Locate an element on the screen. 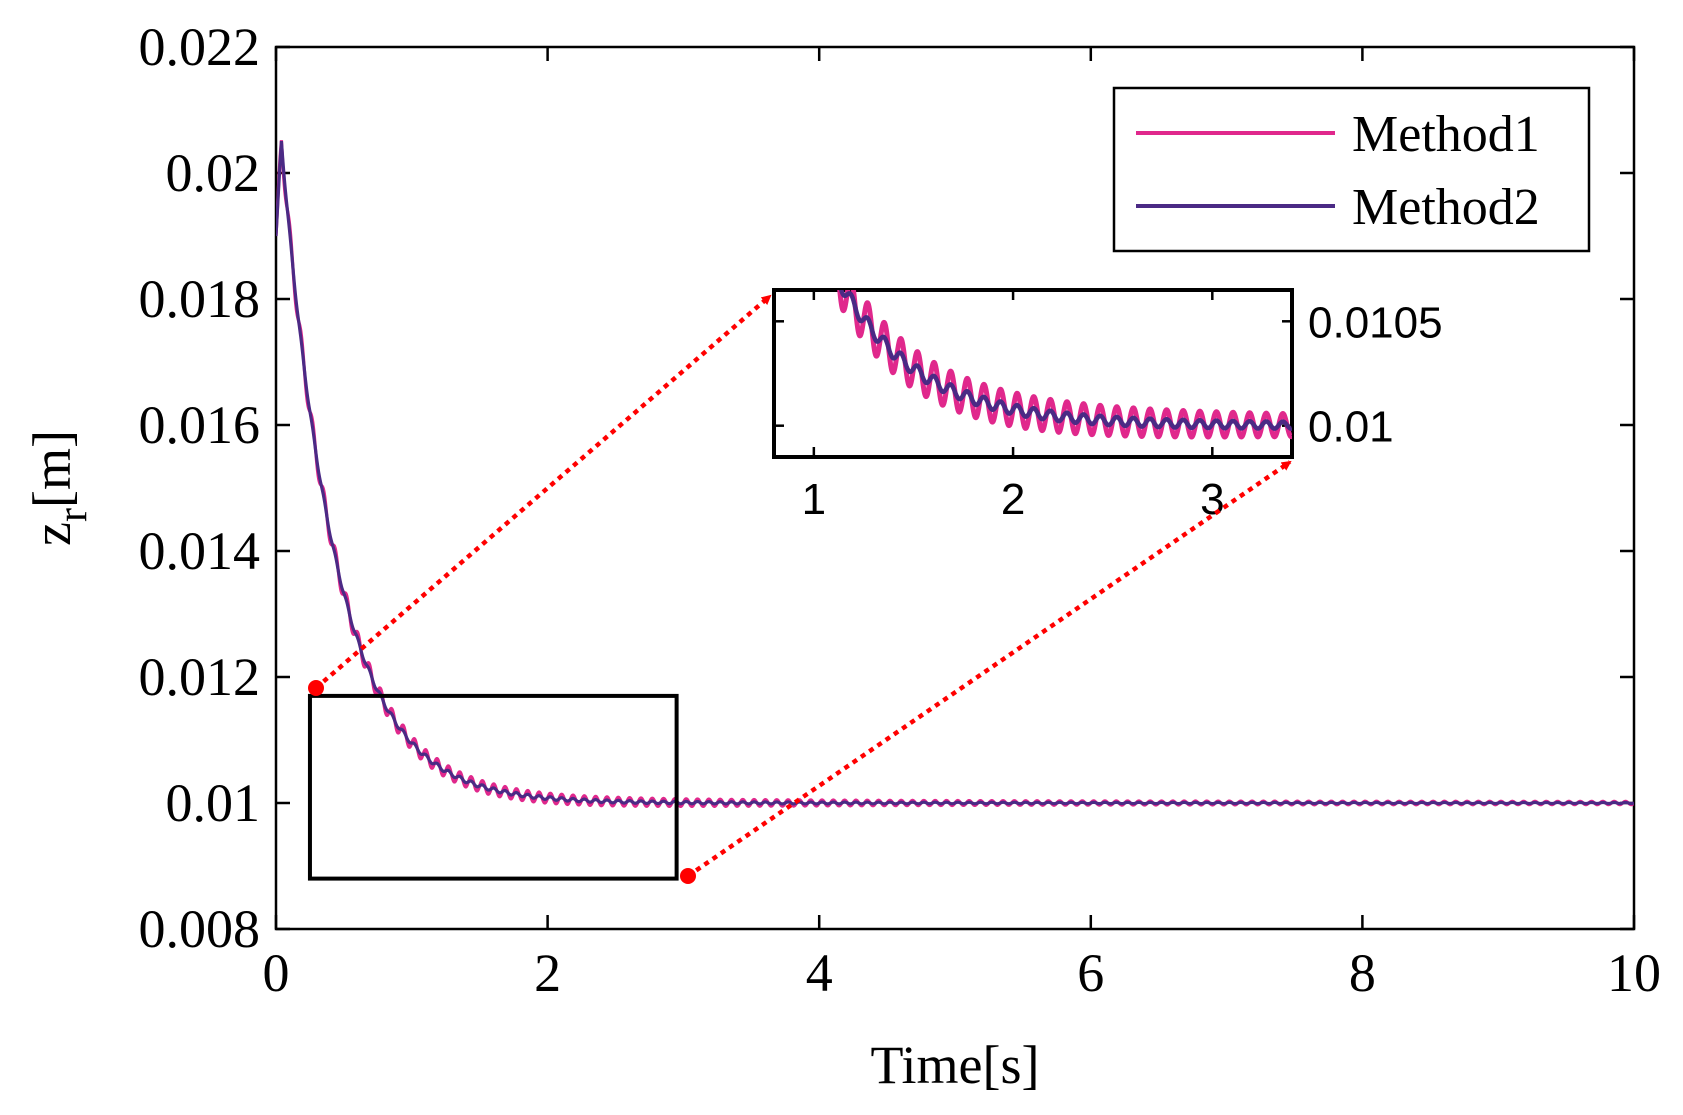 This screenshot has height=1115, width=1683. y-tick-label: 0.02 is located at coordinates (213, 173).